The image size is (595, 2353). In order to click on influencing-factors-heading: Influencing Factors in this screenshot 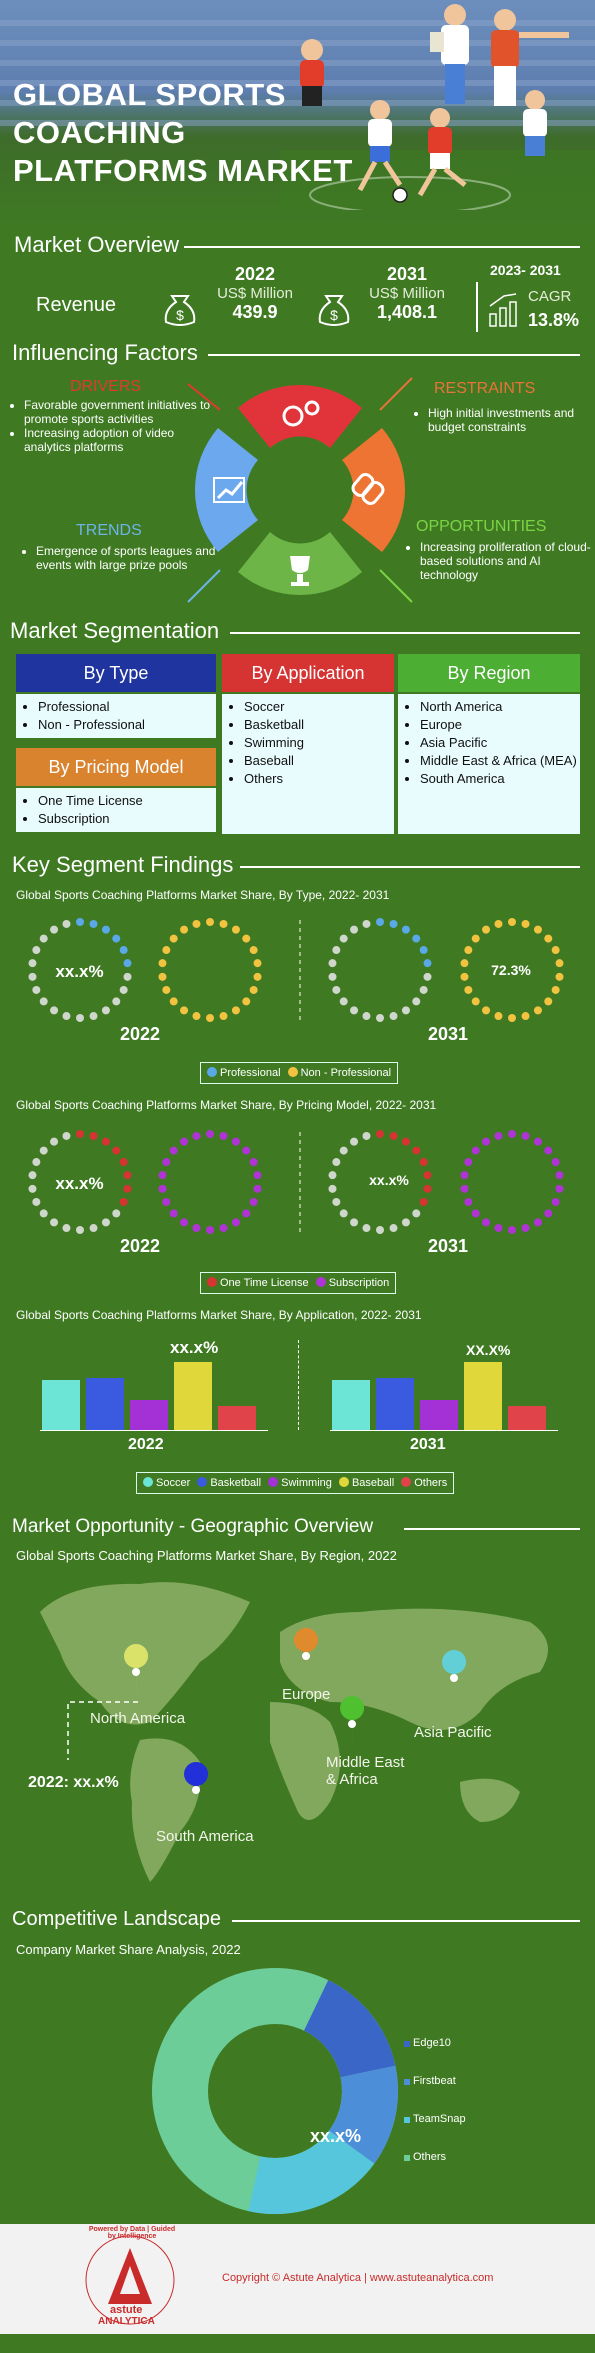, I will do `click(105, 352)`.